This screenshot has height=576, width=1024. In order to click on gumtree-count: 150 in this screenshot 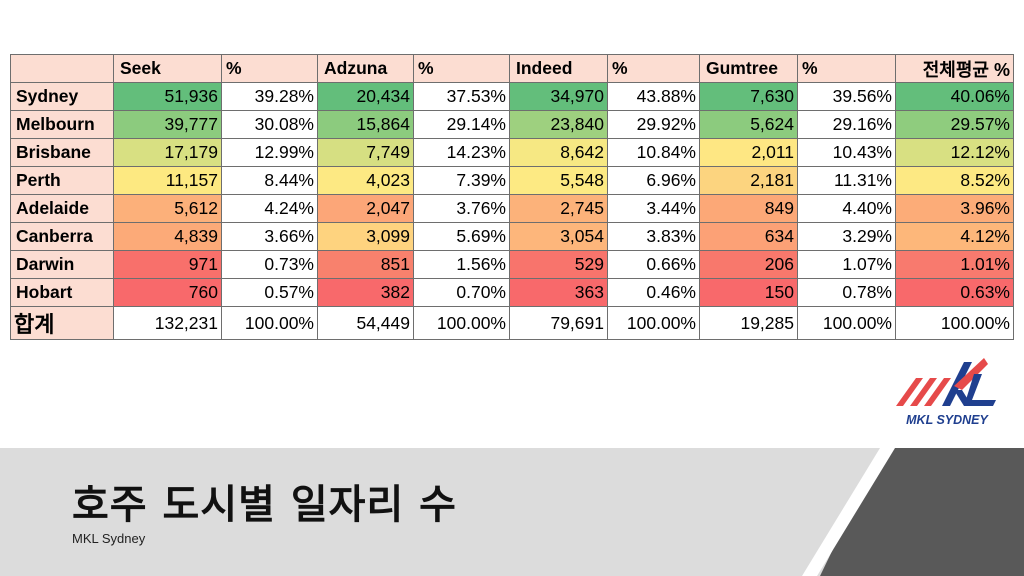, I will do `click(748, 292)`.